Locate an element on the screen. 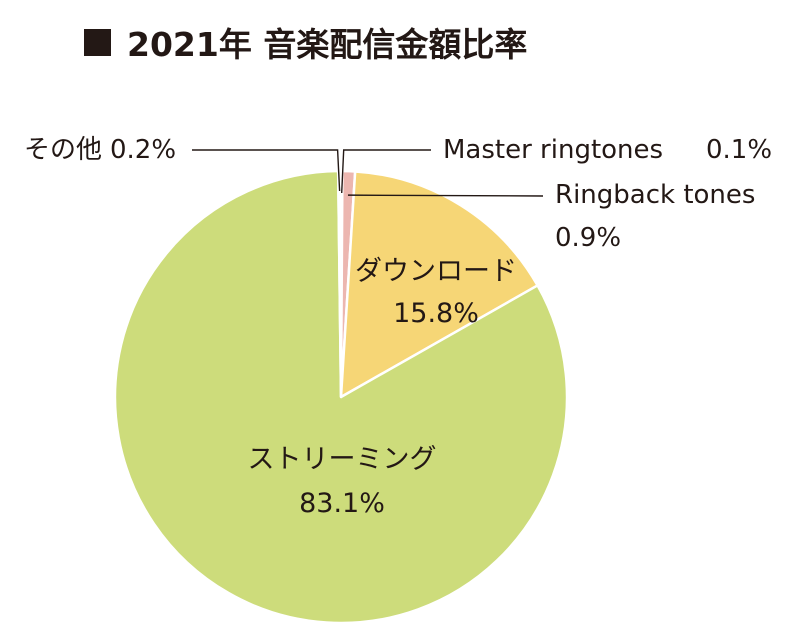 The width and height of the screenshot is (800, 644). callout-other: その他 is located at coordinates (63, 150).